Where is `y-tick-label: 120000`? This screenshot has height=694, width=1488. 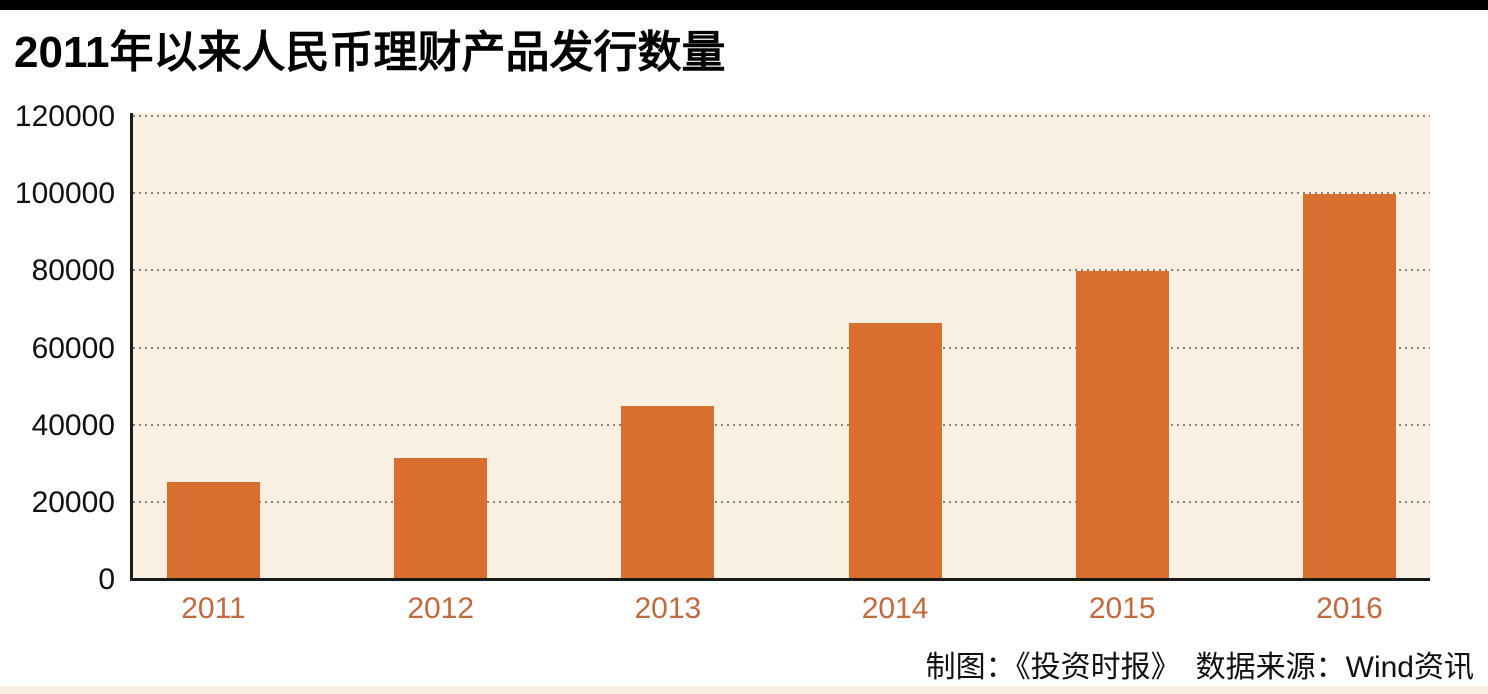
y-tick-label: 120000 is located at coordinates (64, 116).